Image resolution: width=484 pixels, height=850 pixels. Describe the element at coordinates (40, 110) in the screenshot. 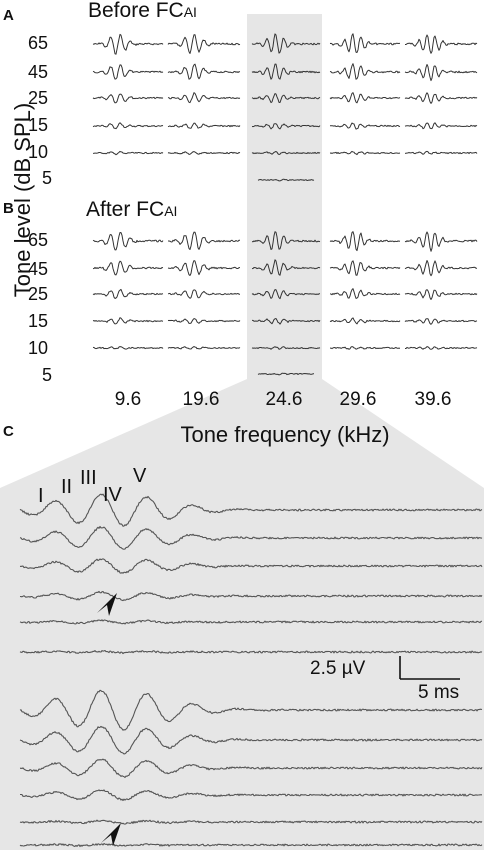

I see `panel-a-levels: 65 45 25 15 10 5` at that location.